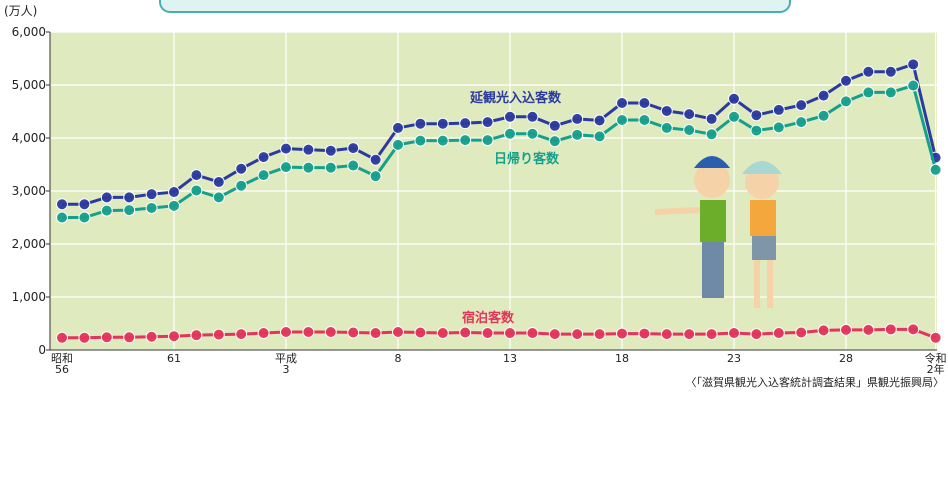  I want to click on y-tick-label: 6,000, so click(29, 32).